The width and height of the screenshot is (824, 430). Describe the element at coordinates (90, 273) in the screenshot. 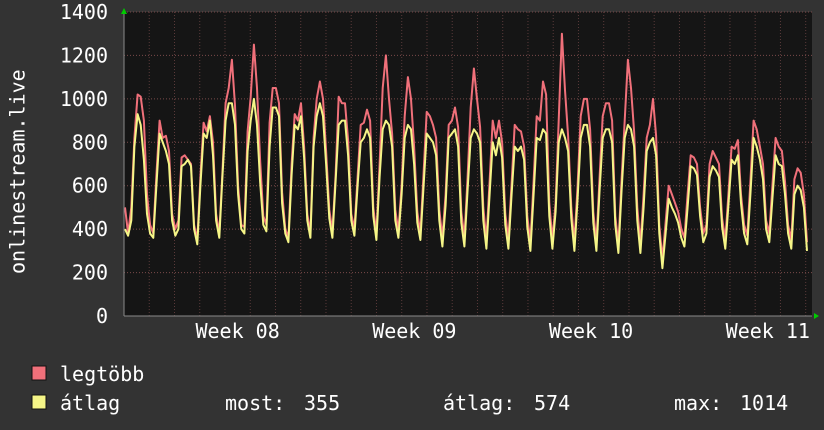

I see `y-tick-label: 200` at that location.